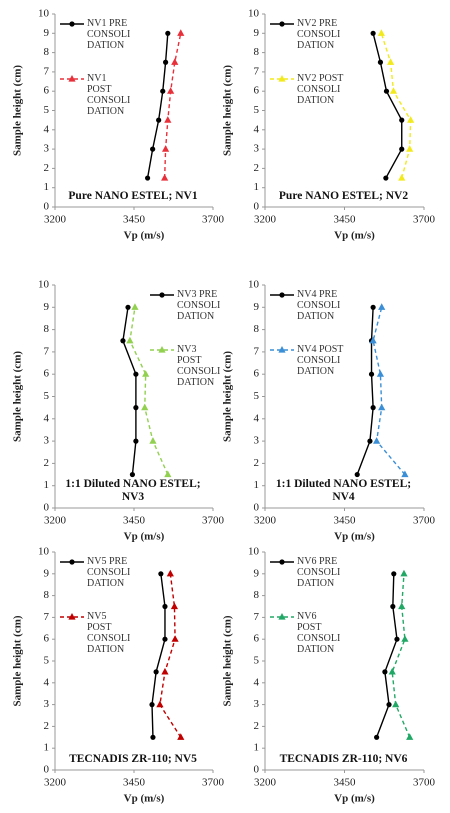  I want to click on legend-label: NV3 PRE CONSOLI DATION, so click(199, 305).